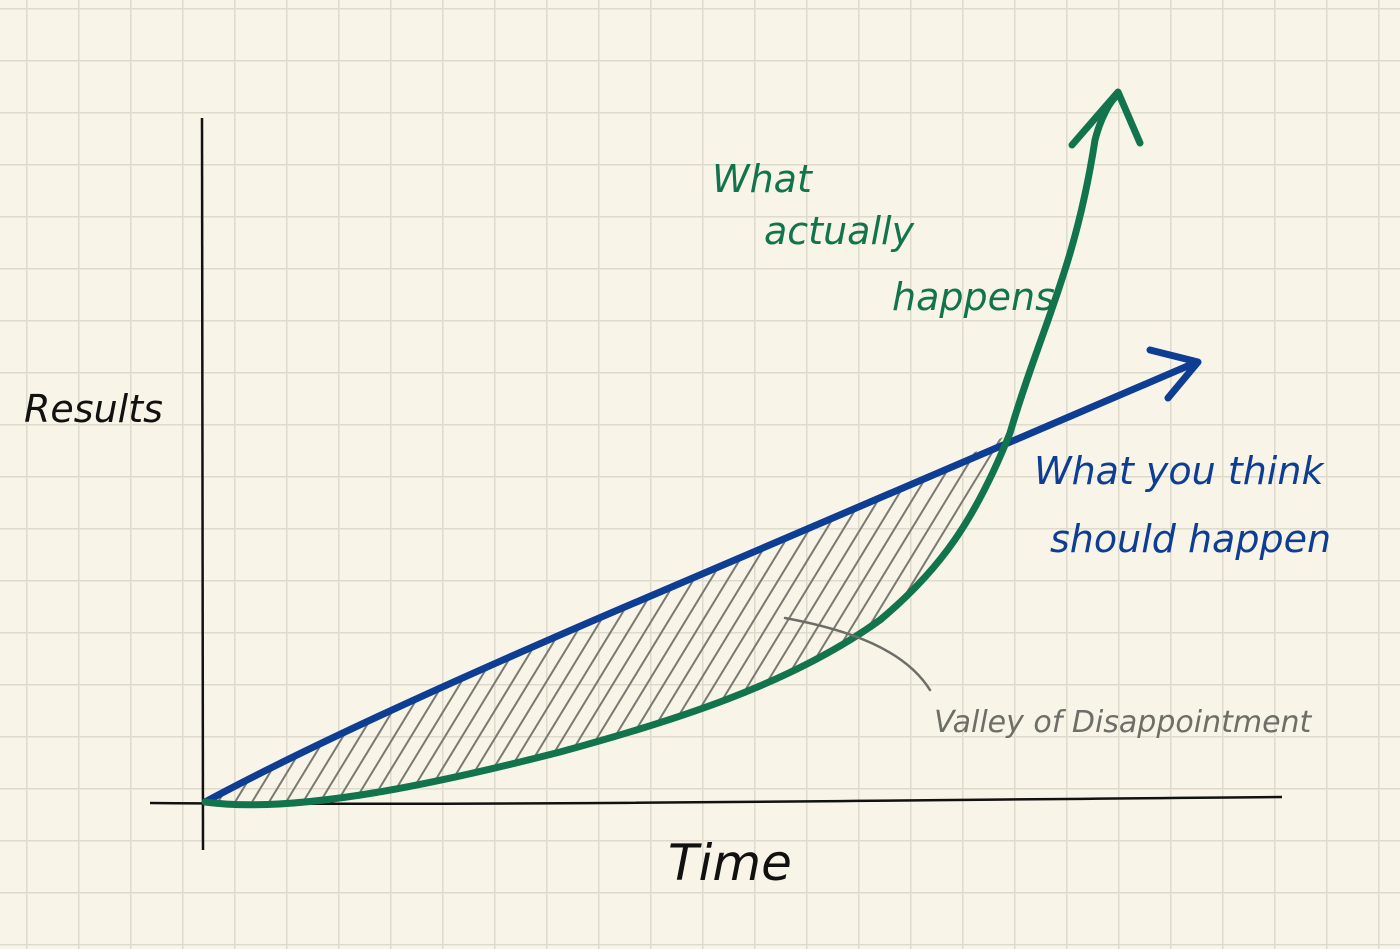 The width and height of the screenshot is (1400, 949). Describe the element at coordinates (973, 297) in the screenshot. I see `actual-label-line3: happens` at that location.